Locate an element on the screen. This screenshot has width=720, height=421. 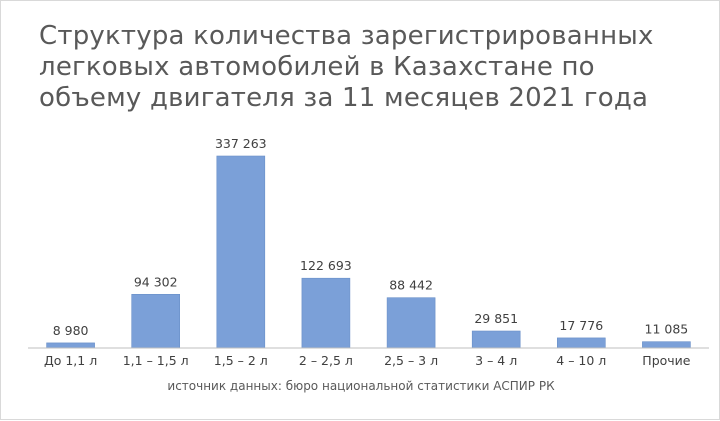
data-label-2: 337 263 is located at coordinates (241, 143).